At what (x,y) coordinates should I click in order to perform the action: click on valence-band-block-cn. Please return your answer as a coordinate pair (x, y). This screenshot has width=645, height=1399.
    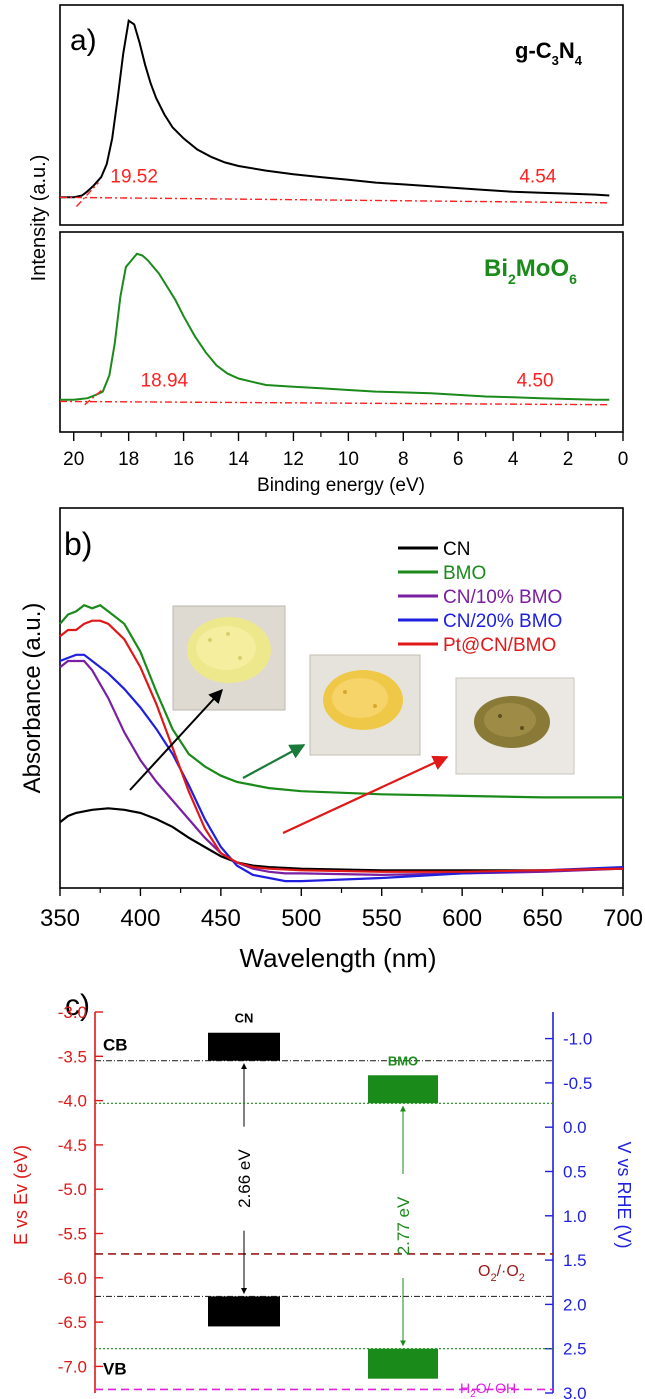
    Looking at the image, I should click on (244, 1311).